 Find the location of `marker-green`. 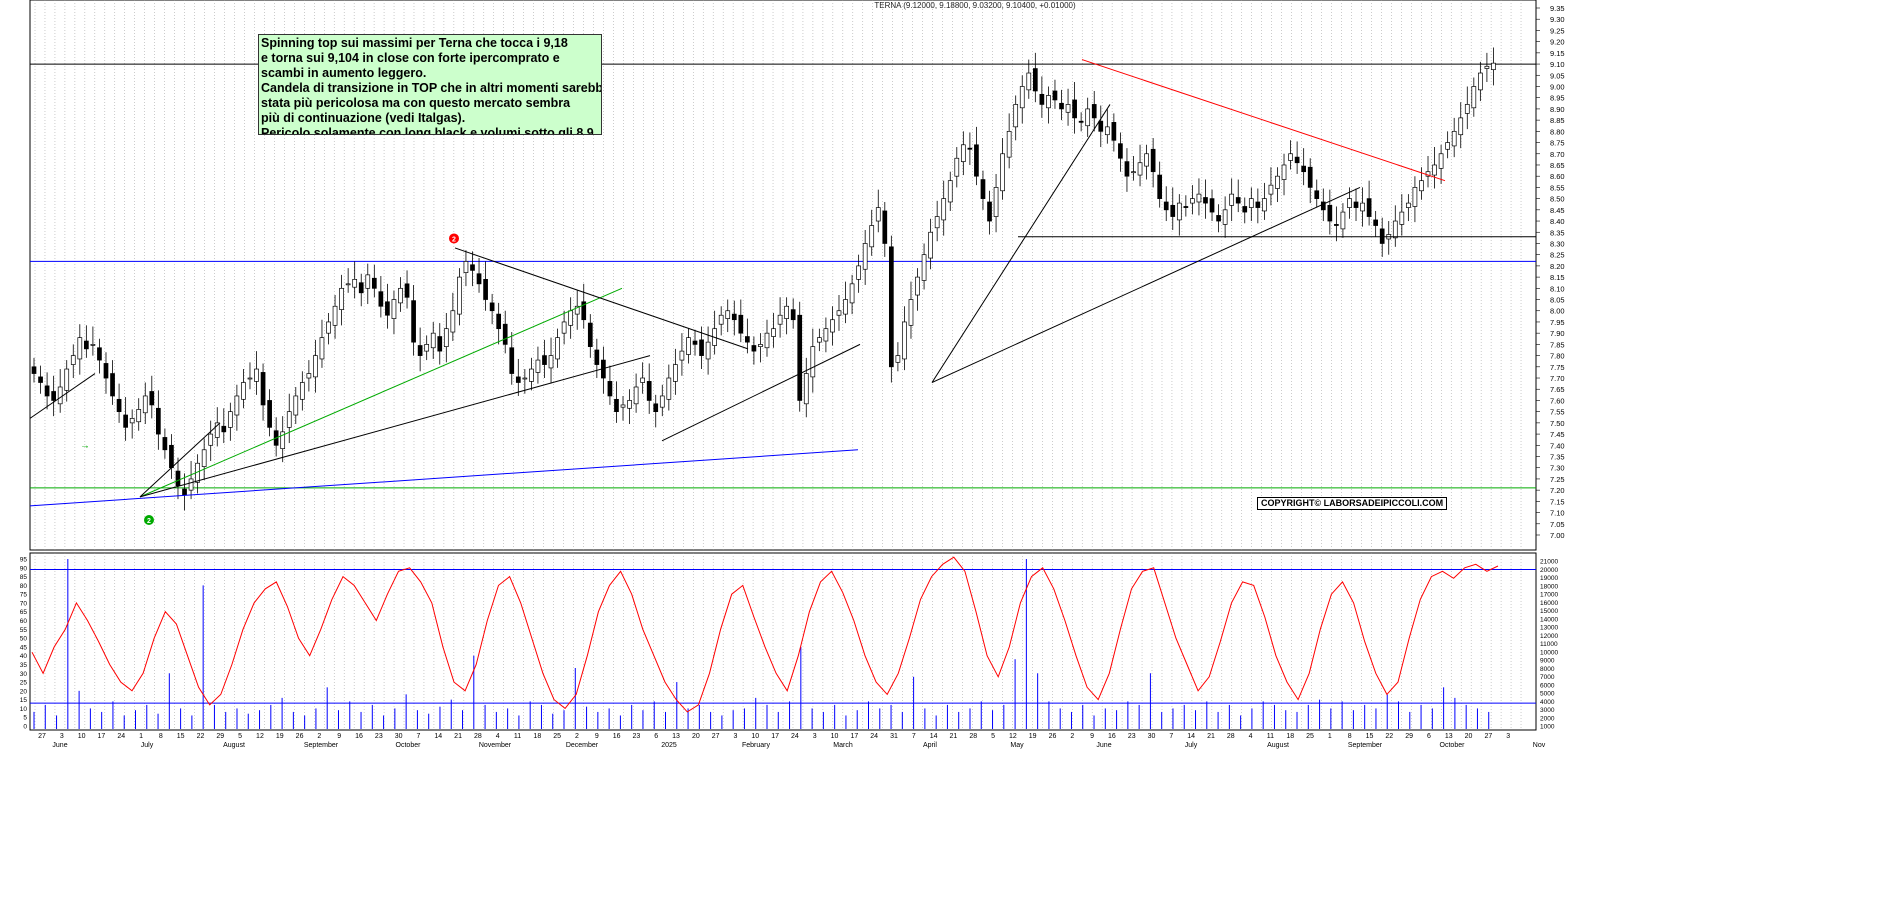

marker-green is located at coordinates (149, 520).